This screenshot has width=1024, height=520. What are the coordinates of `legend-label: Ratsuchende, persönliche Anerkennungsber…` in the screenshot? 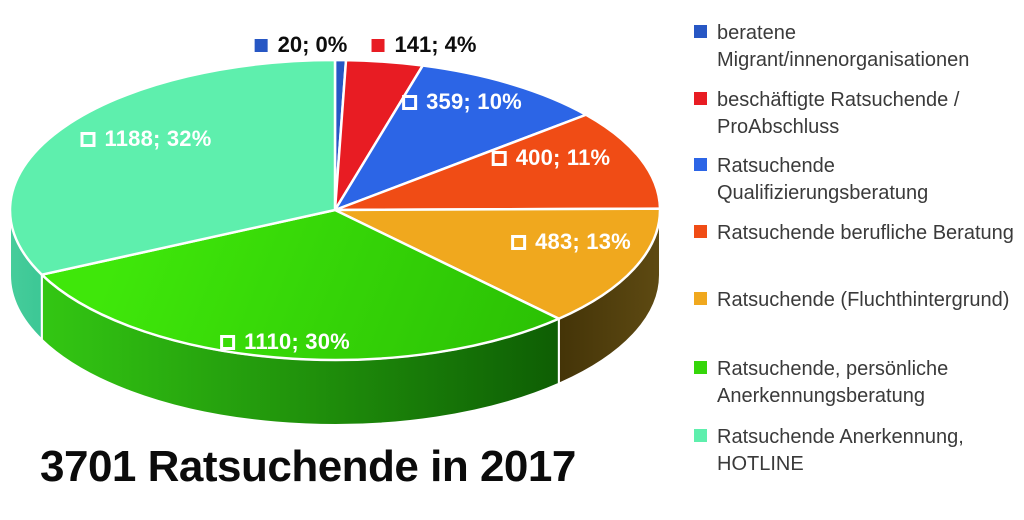 It's located at (832, 383).